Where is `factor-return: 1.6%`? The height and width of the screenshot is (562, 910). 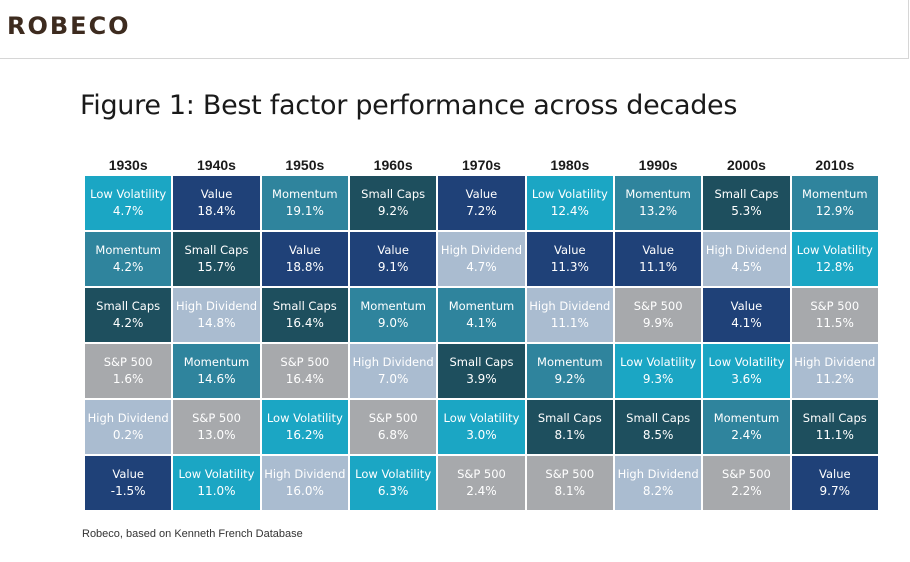 factor-return: 1.6% is located at coordinates (128, 379).